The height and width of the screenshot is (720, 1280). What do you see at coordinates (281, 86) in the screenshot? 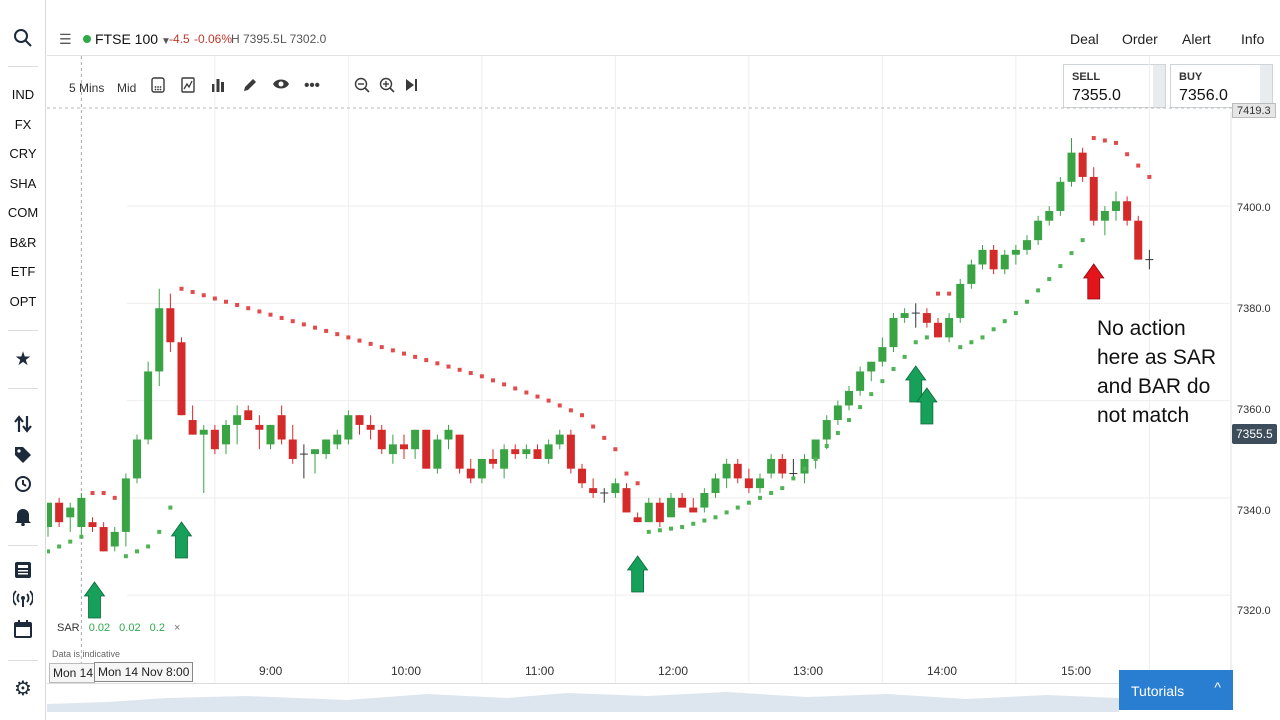
I see `eye-icon` at bounding box center [281, 86].